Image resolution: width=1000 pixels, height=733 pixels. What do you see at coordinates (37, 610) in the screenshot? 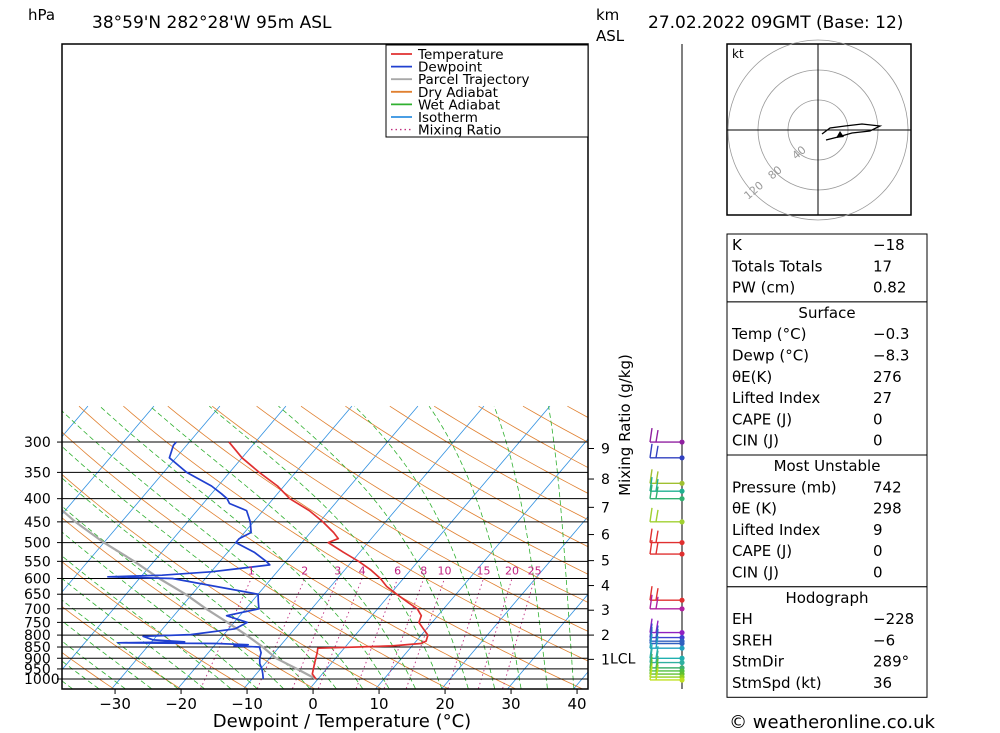
I see `pressure-tick-label: 700` at bounding box center [37, 610].